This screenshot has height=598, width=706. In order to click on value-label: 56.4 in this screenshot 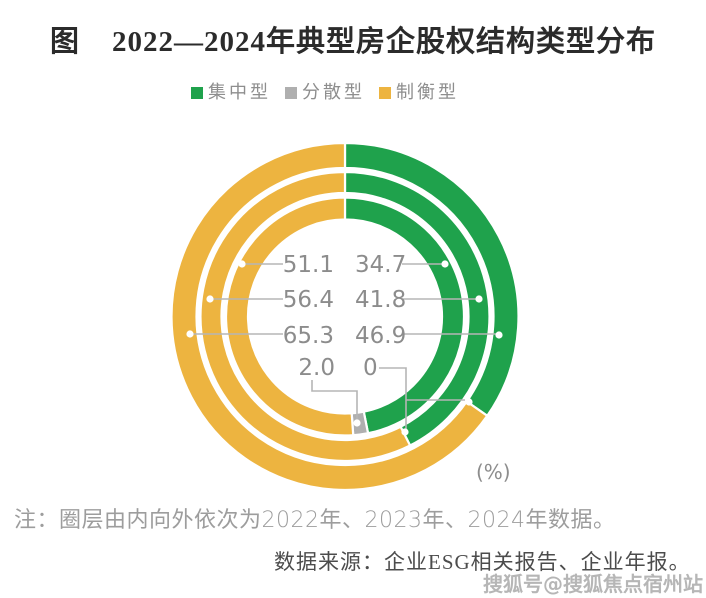, I will do `click(308, 300)`.